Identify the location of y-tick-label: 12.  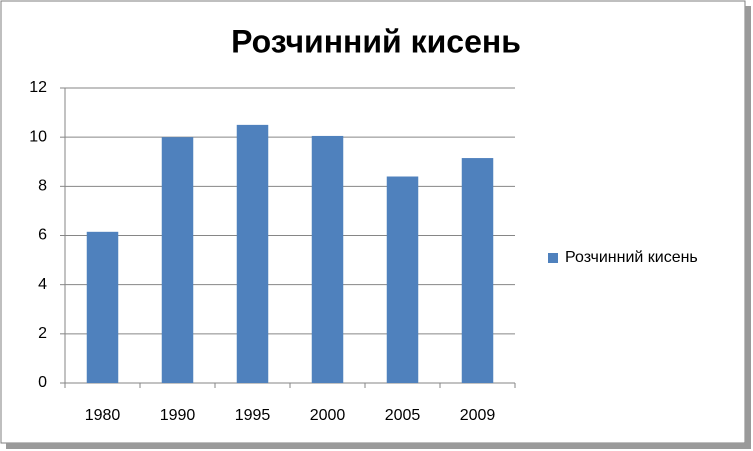
(38, 87).